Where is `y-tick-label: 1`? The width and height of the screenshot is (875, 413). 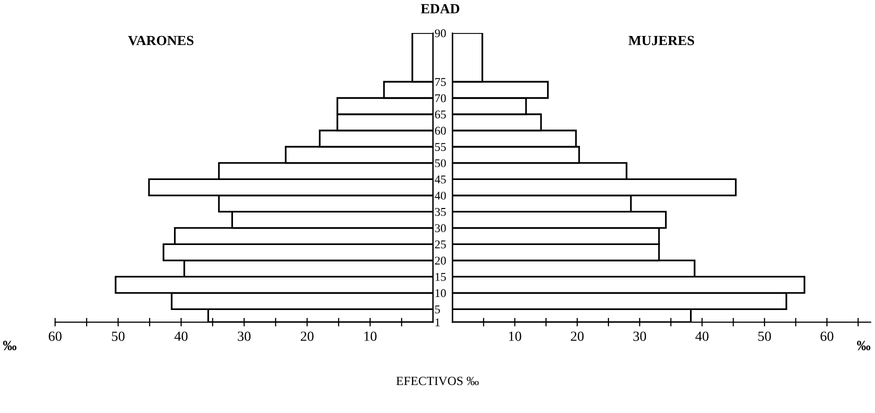 y-tick-label: 1 is located at coordinates (438, 322).